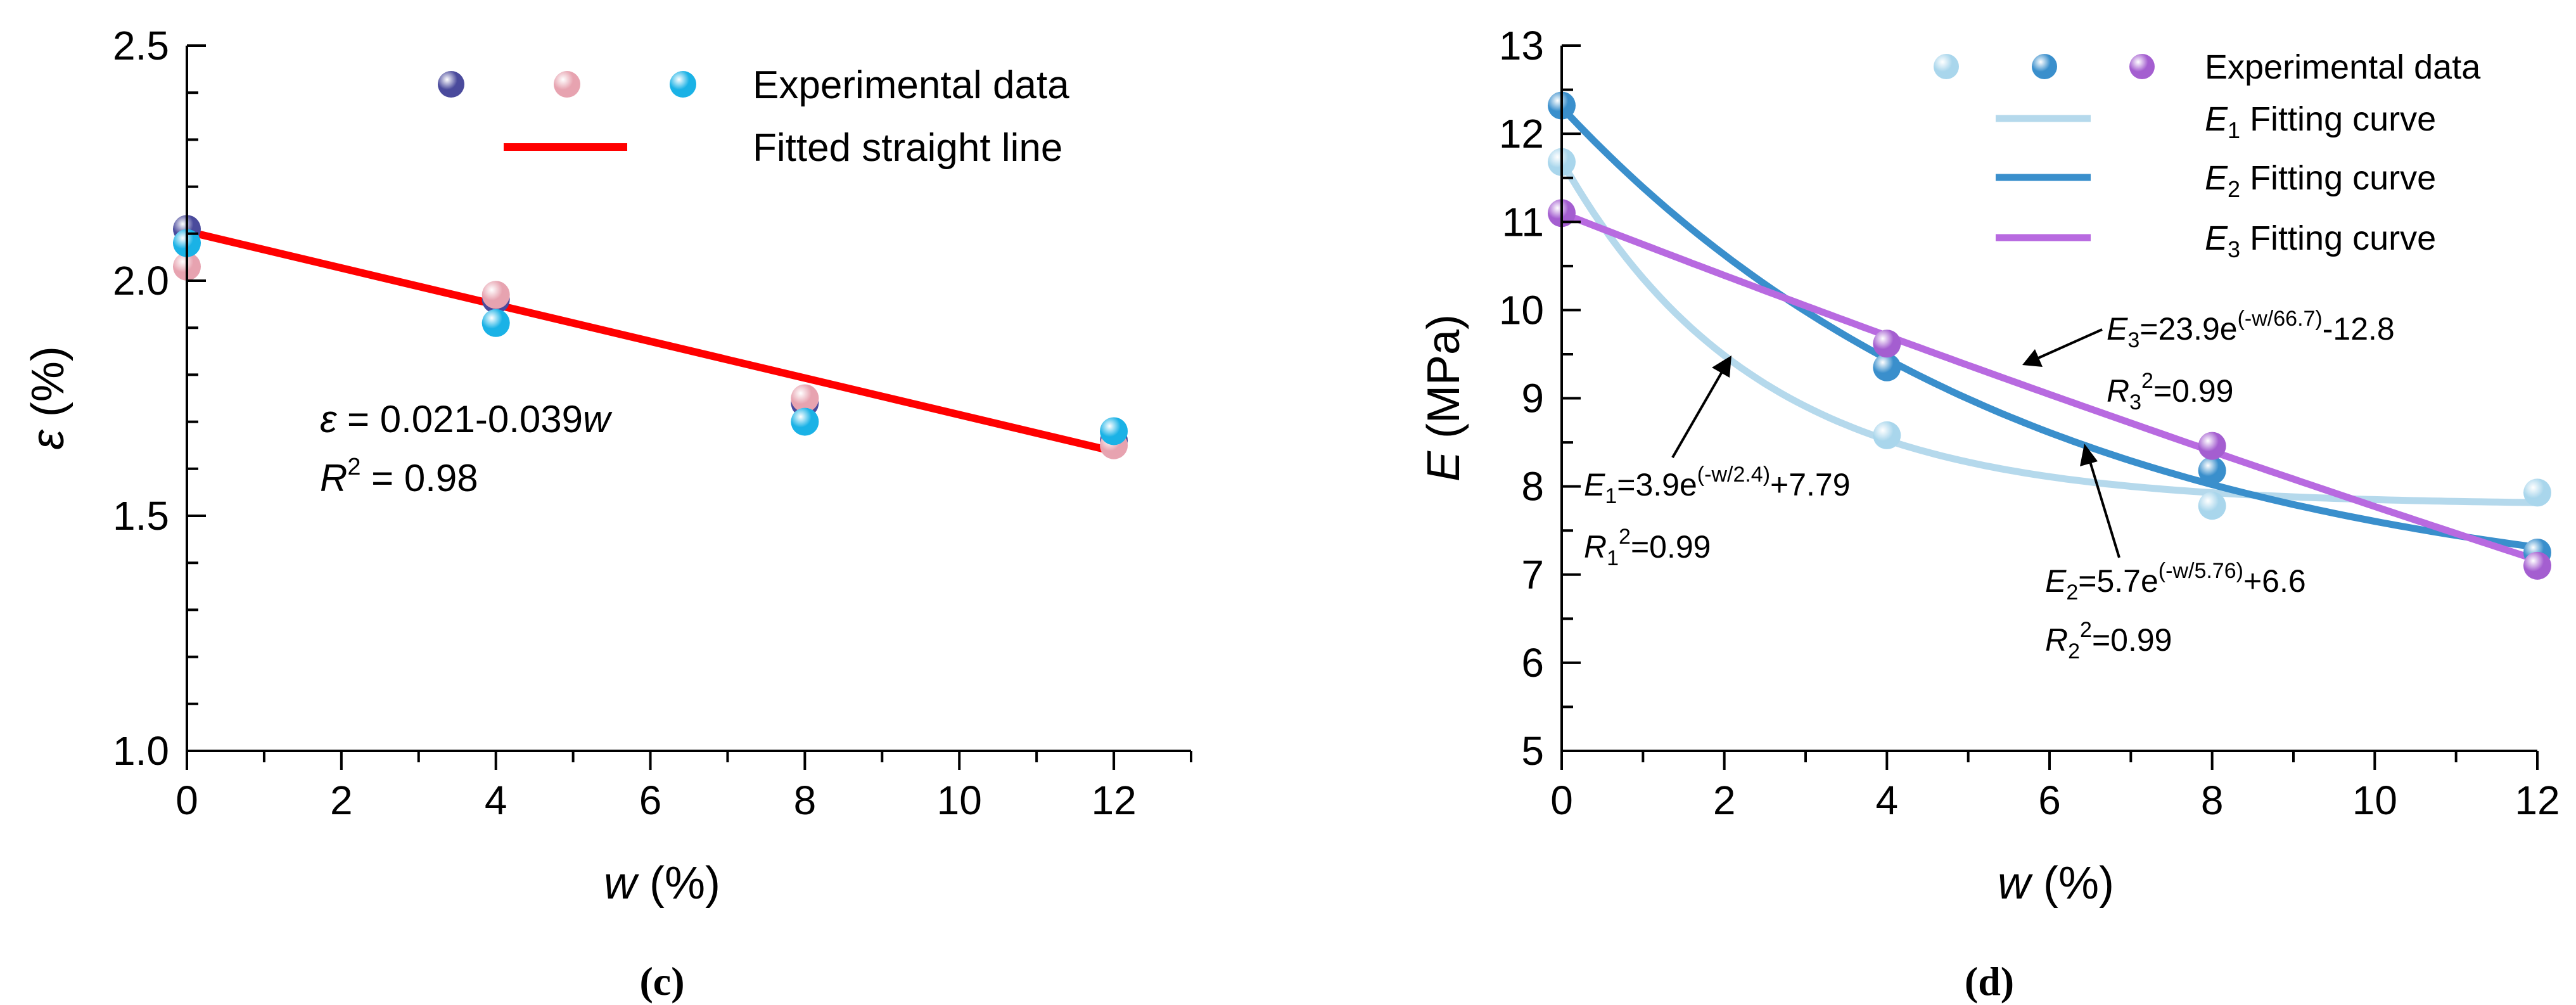 This screenshot has width=2576, height=1005. What do you see at coordinates (1444, 398) in the screenshot?
I see `d-y-axis-label: E (MPa)` at bounding box center [1444, 398].